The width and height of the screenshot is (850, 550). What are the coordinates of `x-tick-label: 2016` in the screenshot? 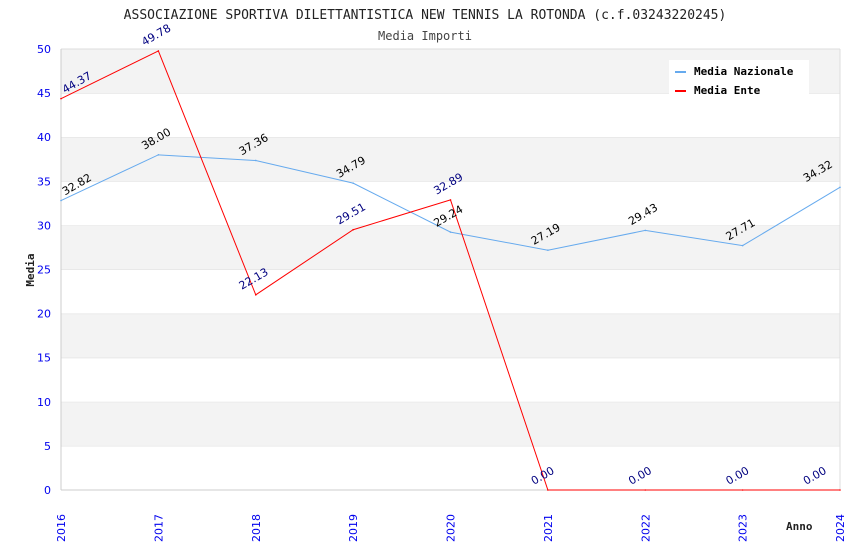 It's located at (61, 528).